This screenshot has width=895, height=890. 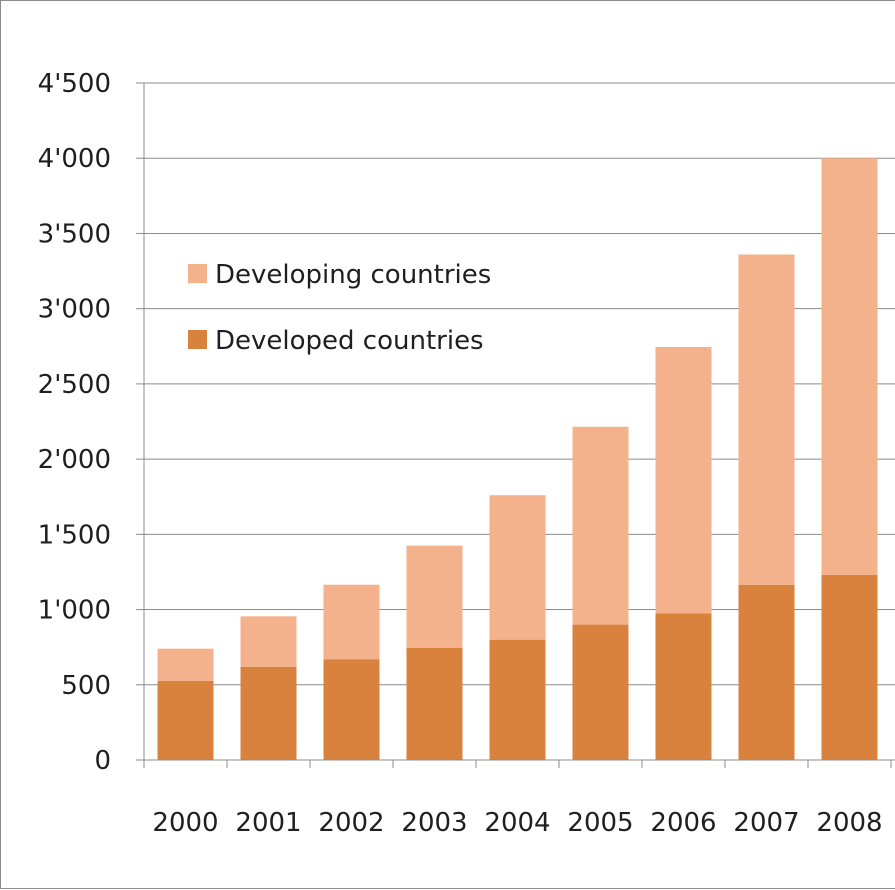 I want to click on x-tick-labels: 2000 2001 2002 2003 2004 2005 2006 2007 2008, so click(x=517, y=823).